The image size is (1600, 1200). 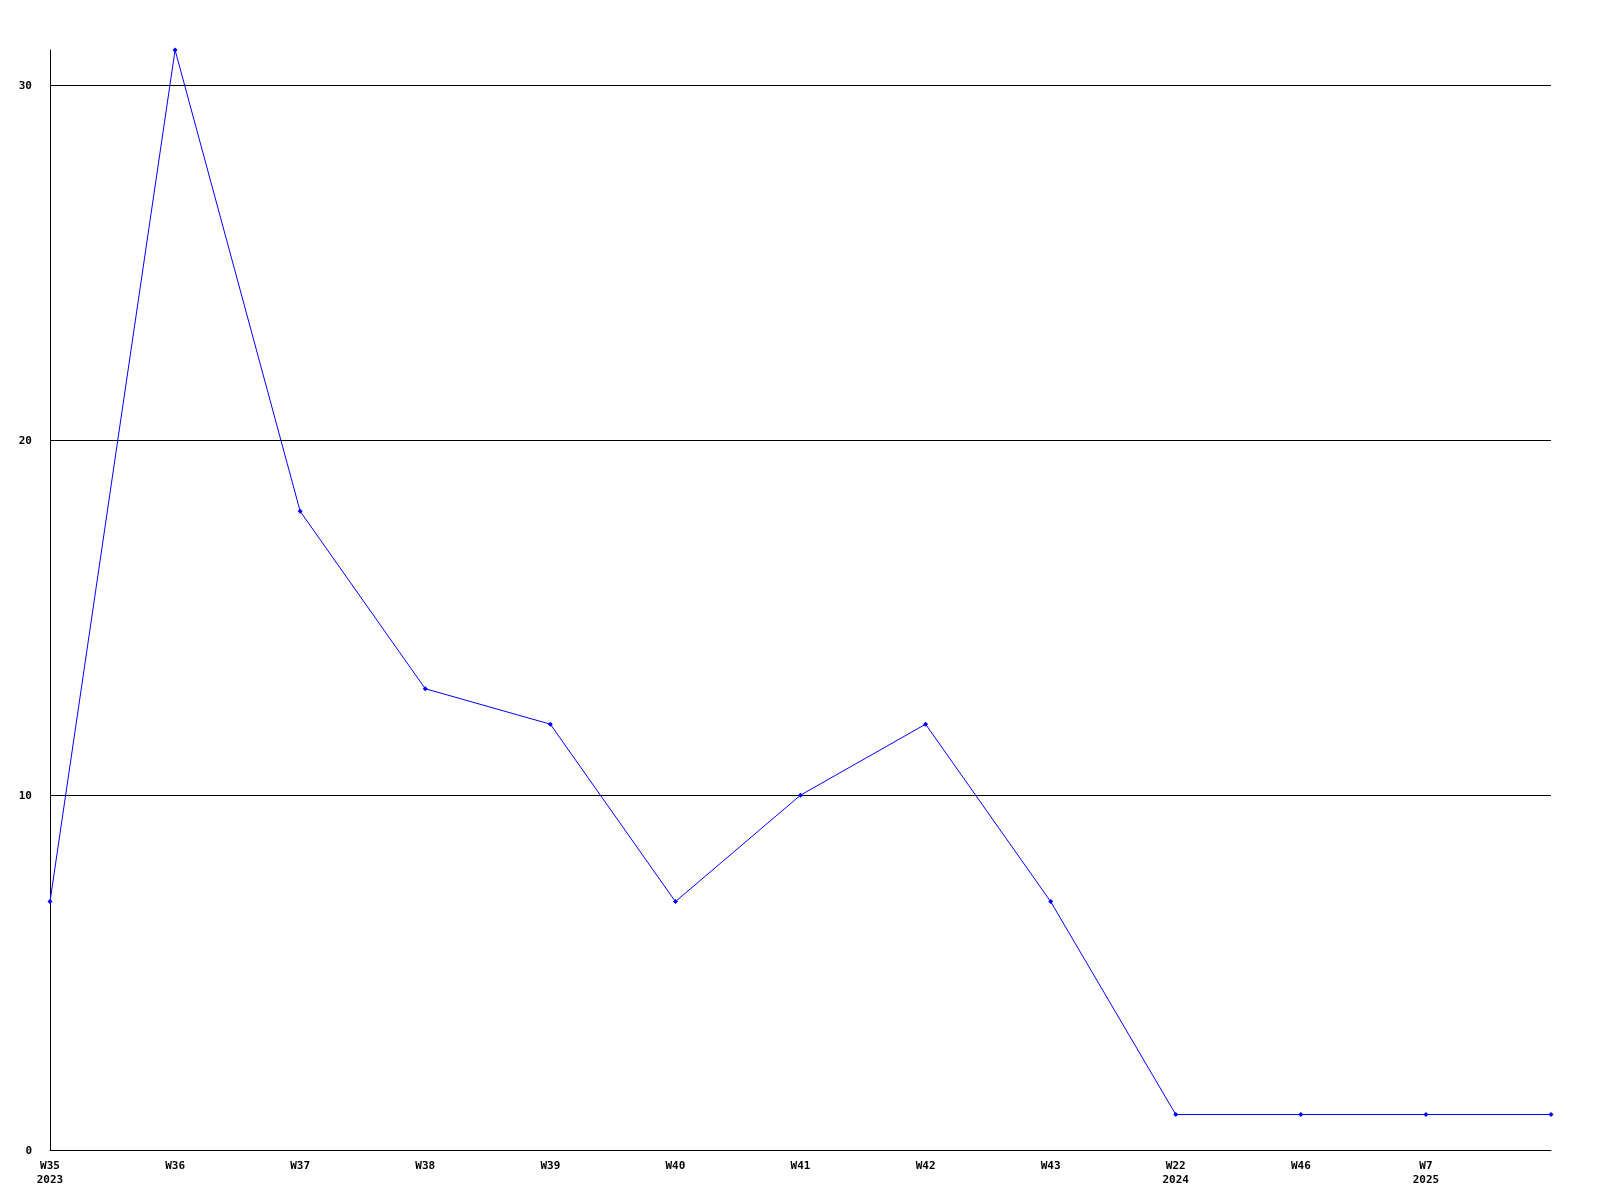 I want to click on x-tick-label: W43, so click(x=1050, y=1165).